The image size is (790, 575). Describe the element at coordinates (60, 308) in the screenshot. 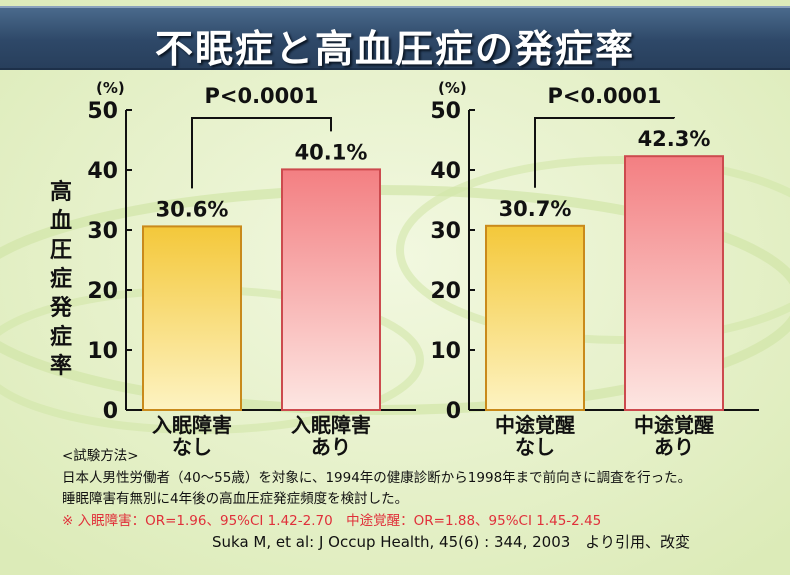

I see `y-axis-label-char: 発` at that location.